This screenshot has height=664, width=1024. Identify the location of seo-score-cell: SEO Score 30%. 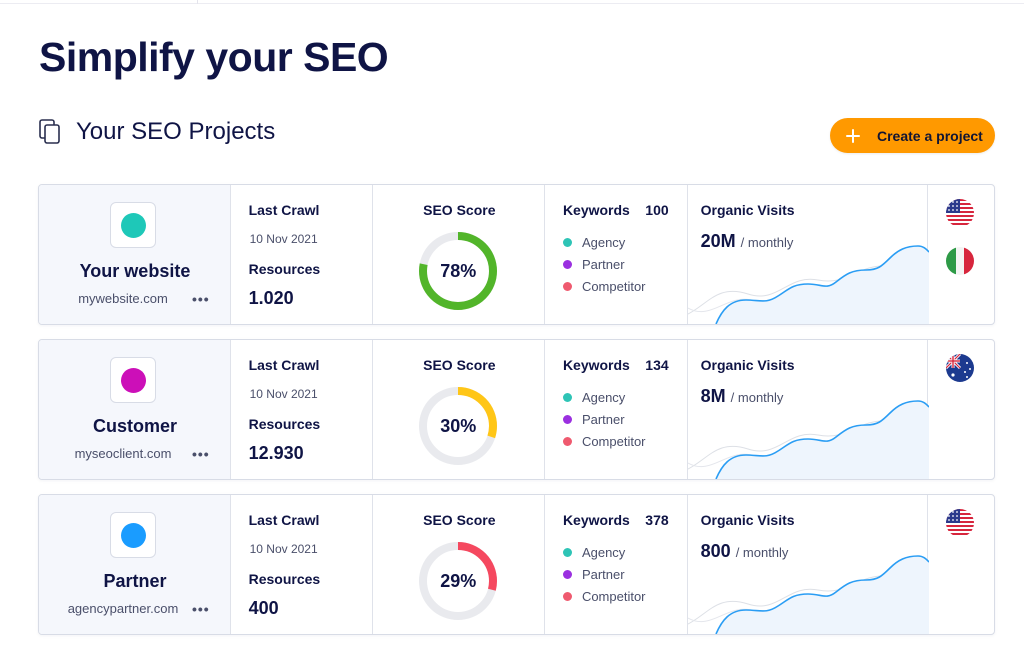
(459, 409).